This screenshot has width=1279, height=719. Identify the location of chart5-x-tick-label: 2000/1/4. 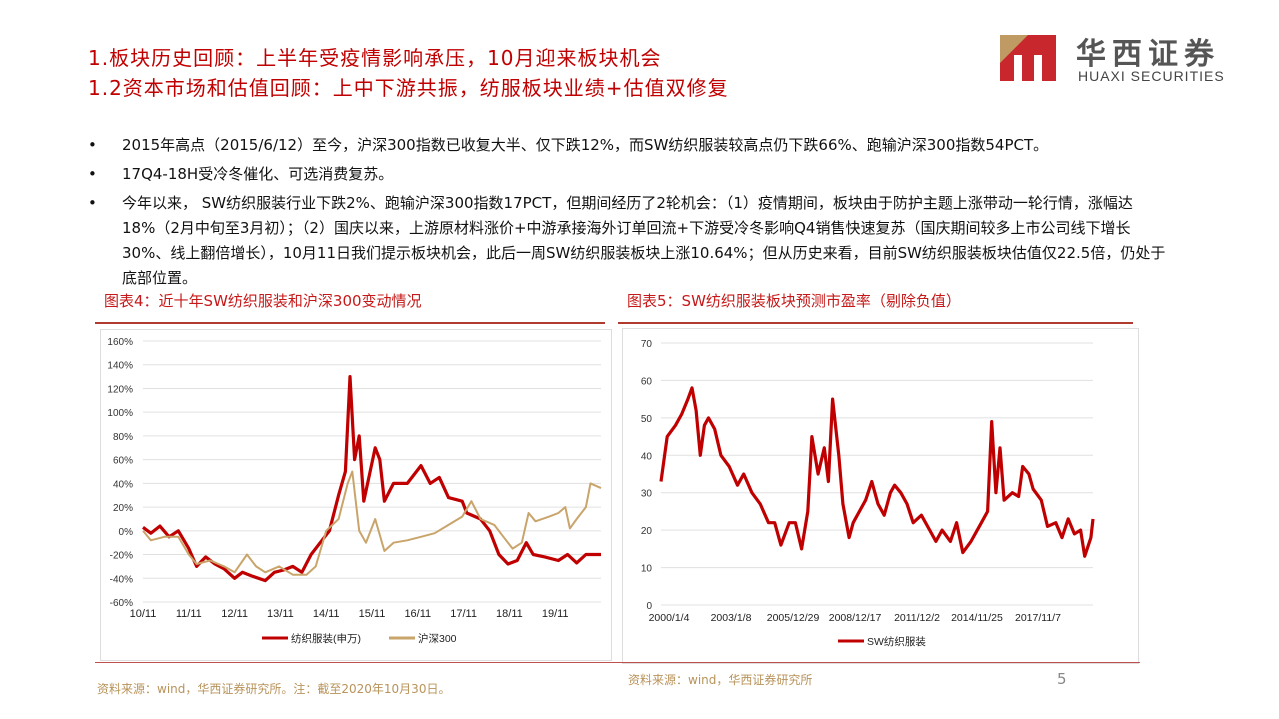
(669, 618).